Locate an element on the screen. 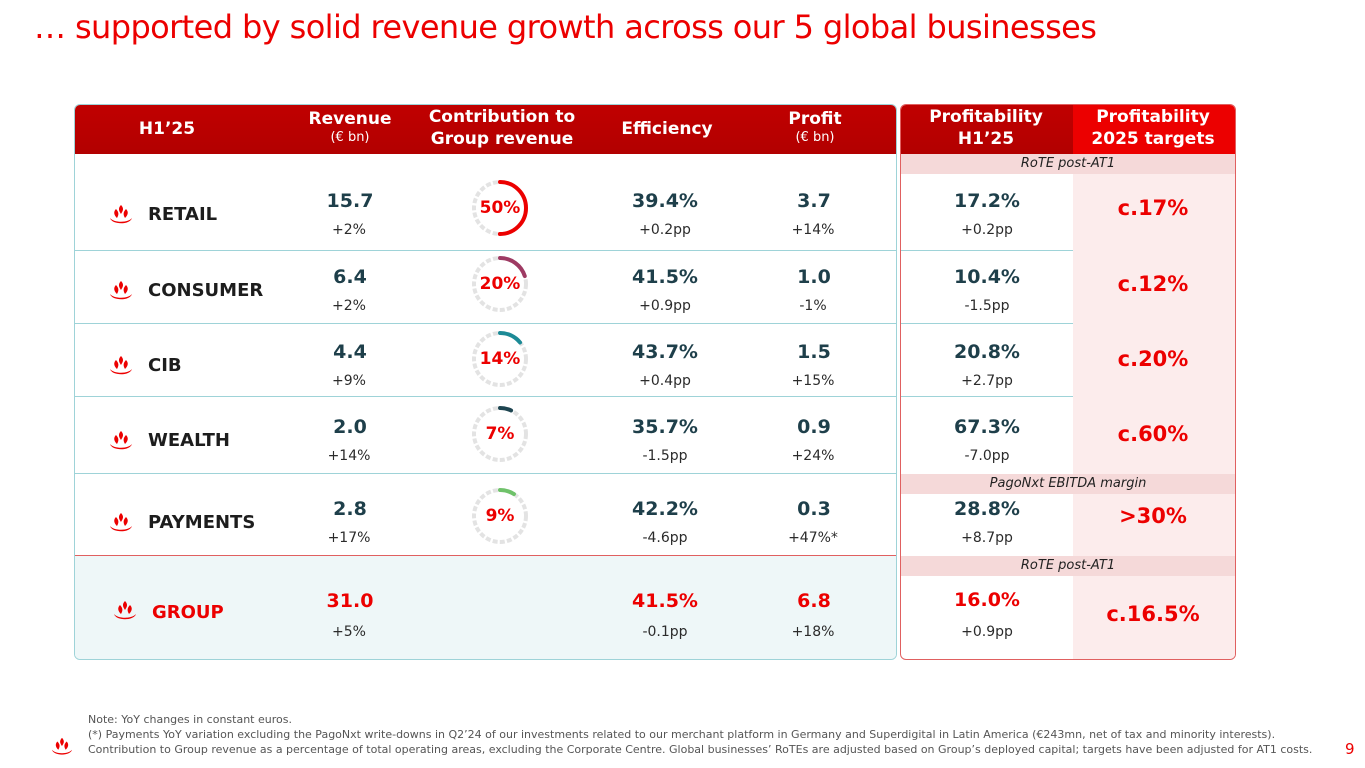 The width and height of the screenshot is (1365, 768). group-efficiency: 41.5% is located at coordinates (665, 601).